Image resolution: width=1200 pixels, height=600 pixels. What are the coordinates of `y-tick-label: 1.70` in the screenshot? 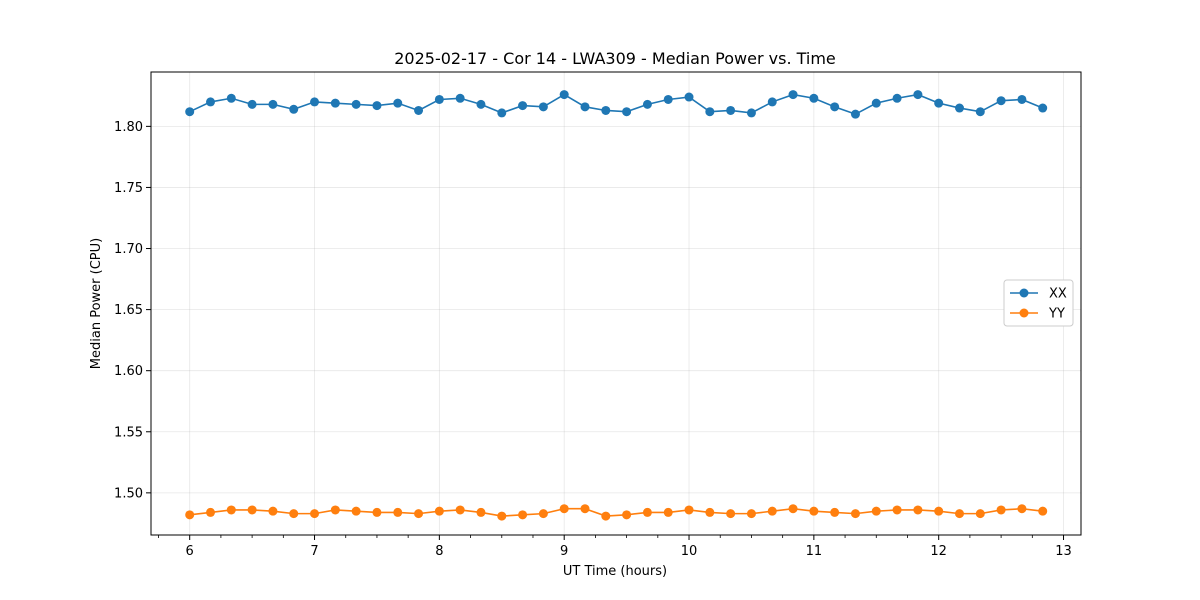 It's located at (128, 249).